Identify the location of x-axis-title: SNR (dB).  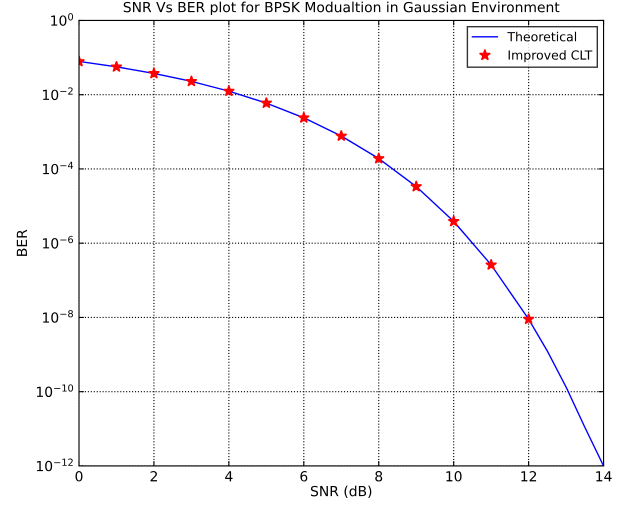
(341, 492).